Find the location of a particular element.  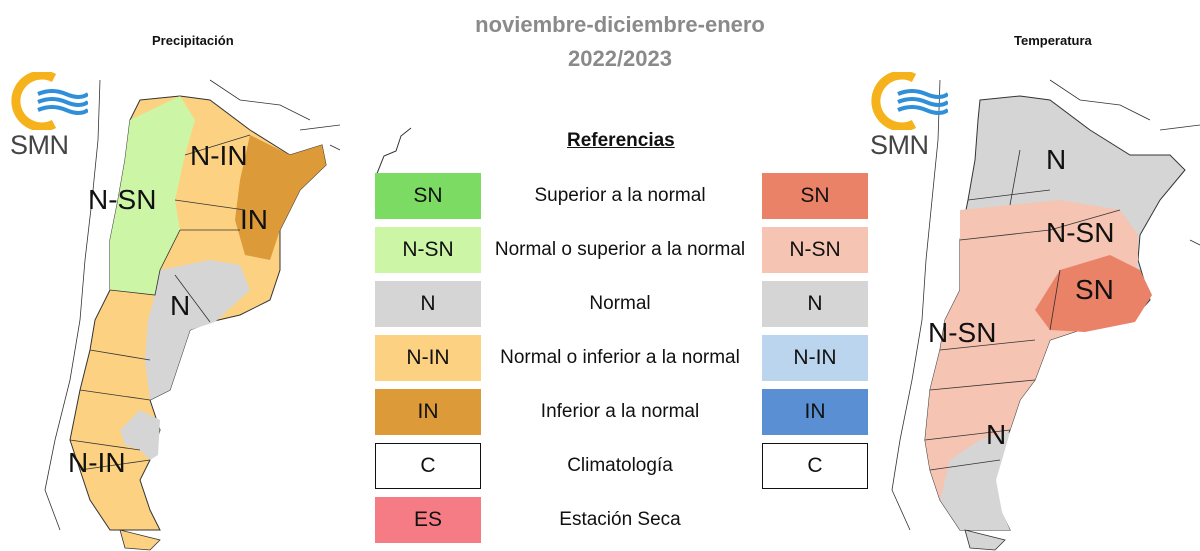

precip-label-n: N is located at coordinates (180, 305).